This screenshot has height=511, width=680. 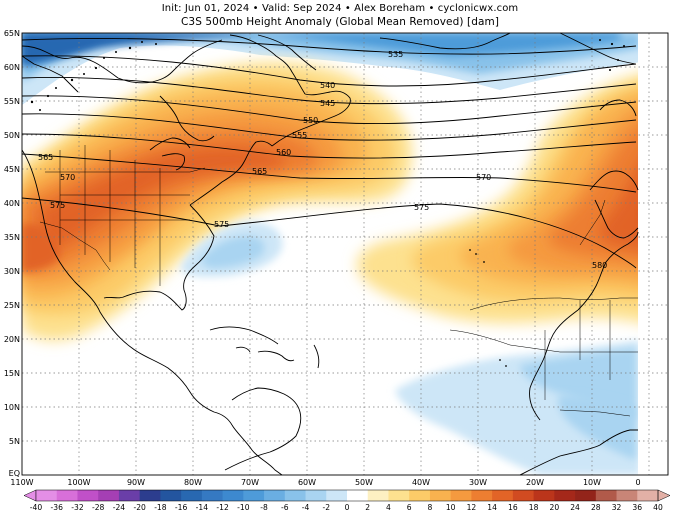 I want to click on contour-label: 535, so click(x=395, y=54).